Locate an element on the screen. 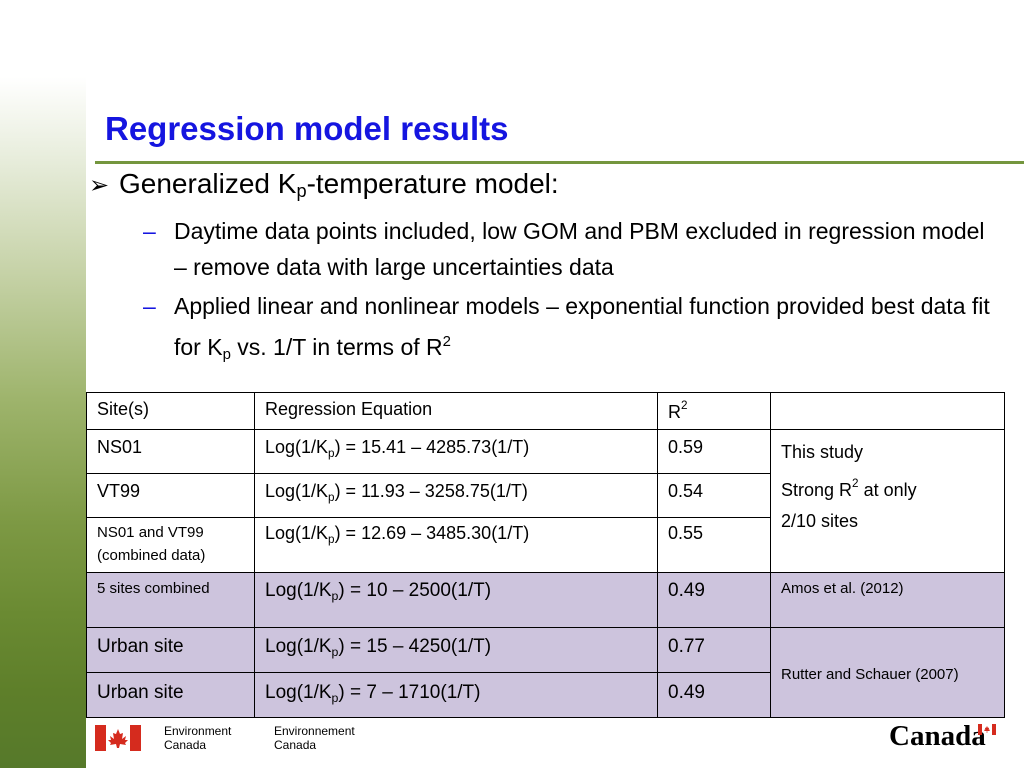 This screenshot has height=768, width=1024. cell-note-rutter: Rutter and Schauer (2007) is located at coordinates (887, 672).